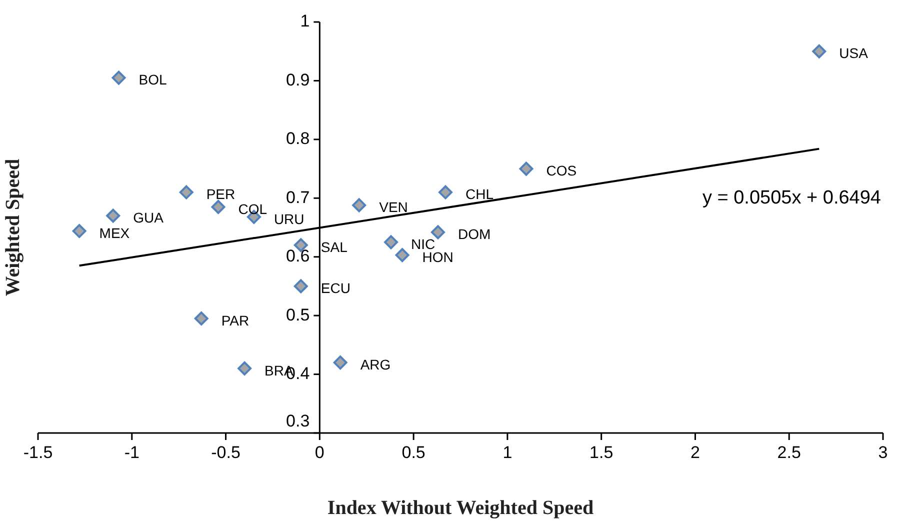  What do you see at coordinates (298, 314) in the screenshot?
I see `y-tick-label: 0.5` at bounding box center [298, 314].